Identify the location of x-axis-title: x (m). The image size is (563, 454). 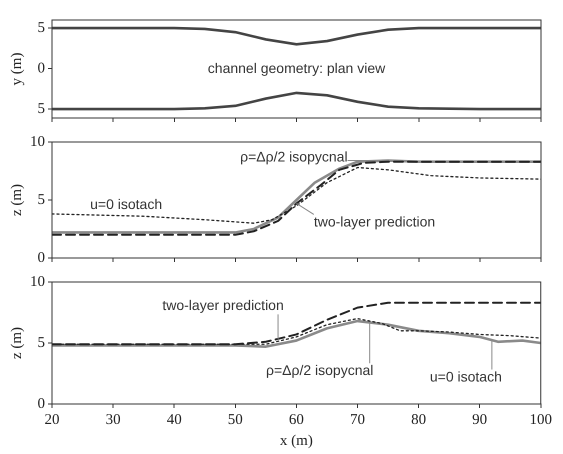
(296, 440).